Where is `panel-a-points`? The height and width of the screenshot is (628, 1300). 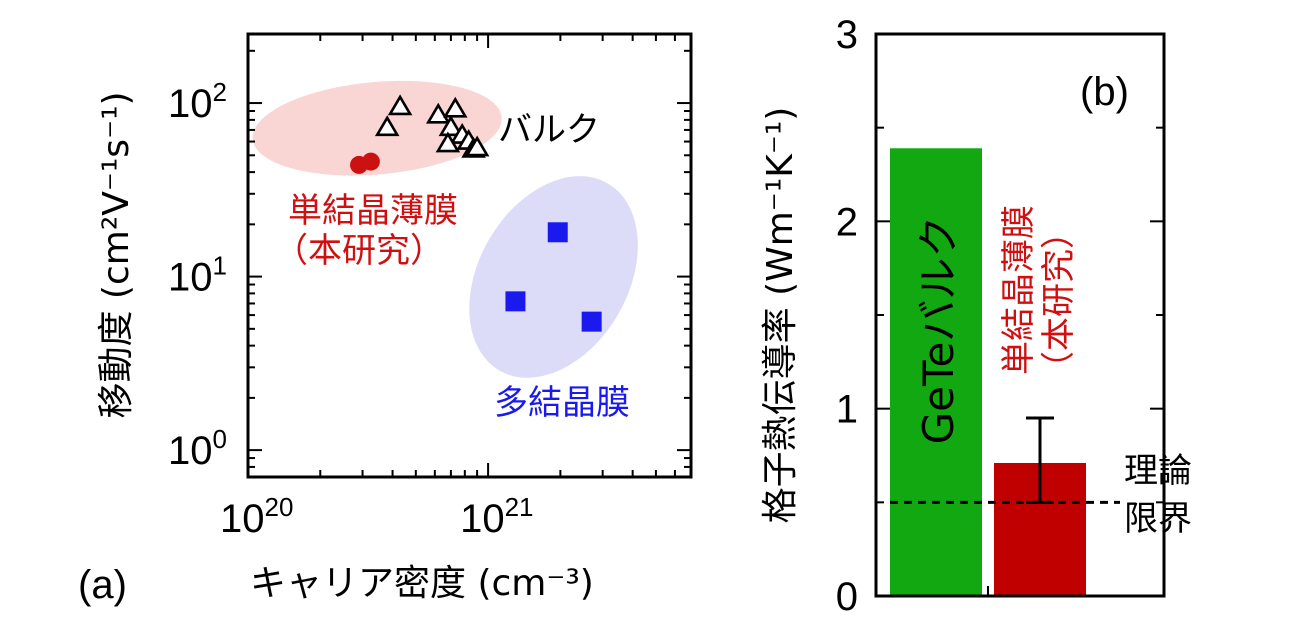
panel-a-points is located at coordinates (476, 213).